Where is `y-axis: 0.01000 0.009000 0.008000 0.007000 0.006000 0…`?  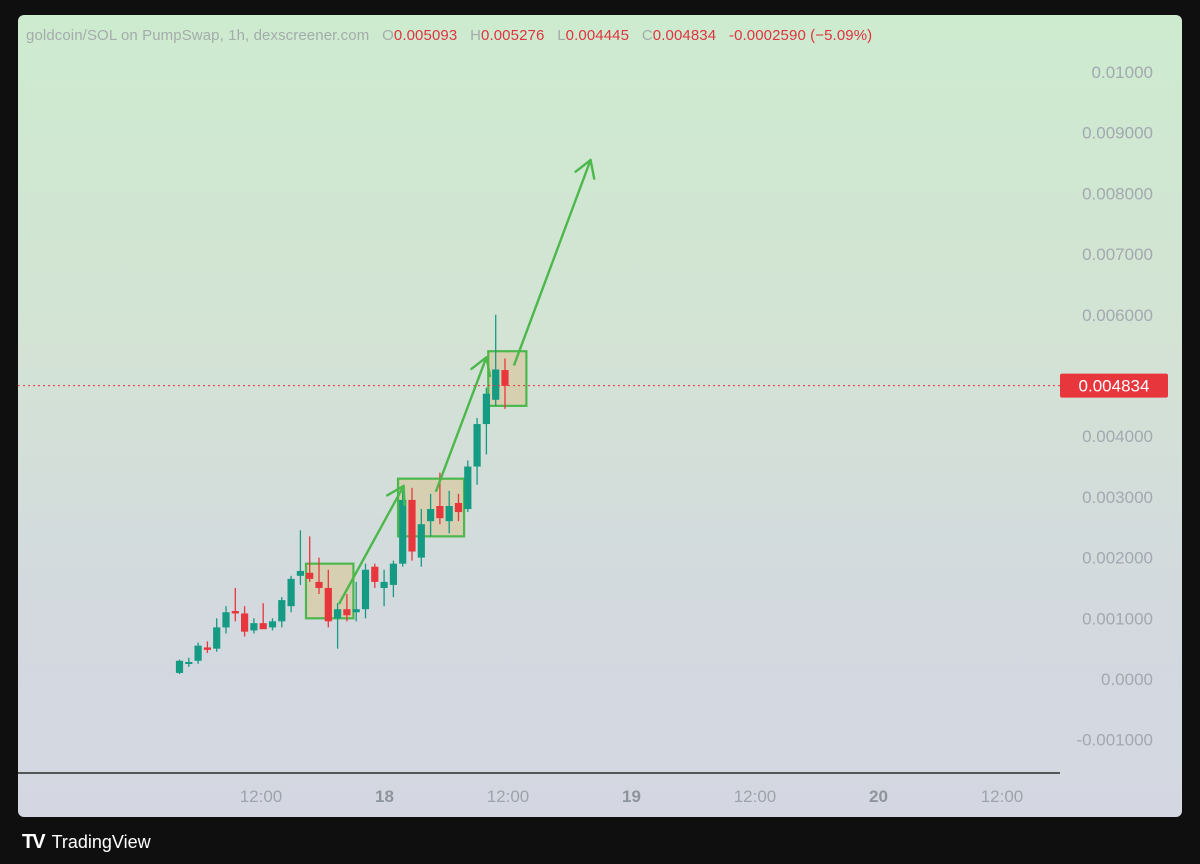
y-axis: 0.01000 0.009000 0.008000 0.007000 0.006000 0… is located at coordinates (1114, 406).